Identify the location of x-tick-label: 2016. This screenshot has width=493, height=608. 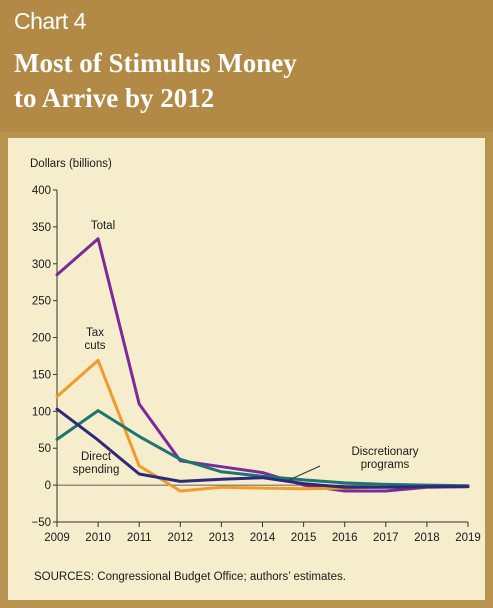
(345, 538).